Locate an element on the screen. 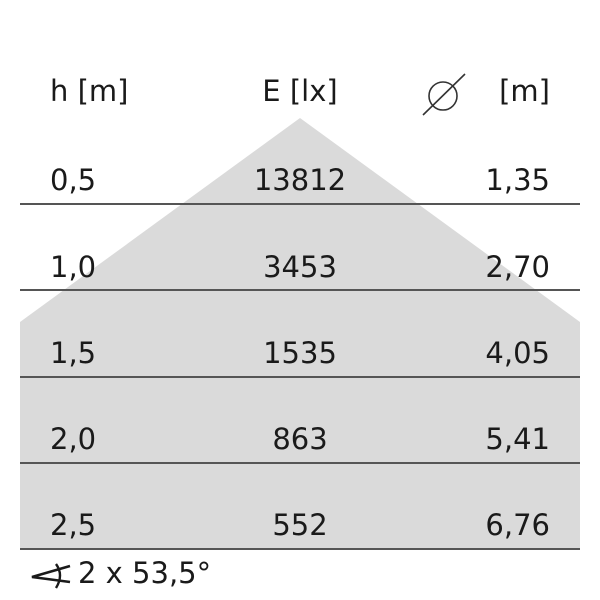 The image size is (600, 600). illuminance-value: 1535 is located at coordinates (300, 353).